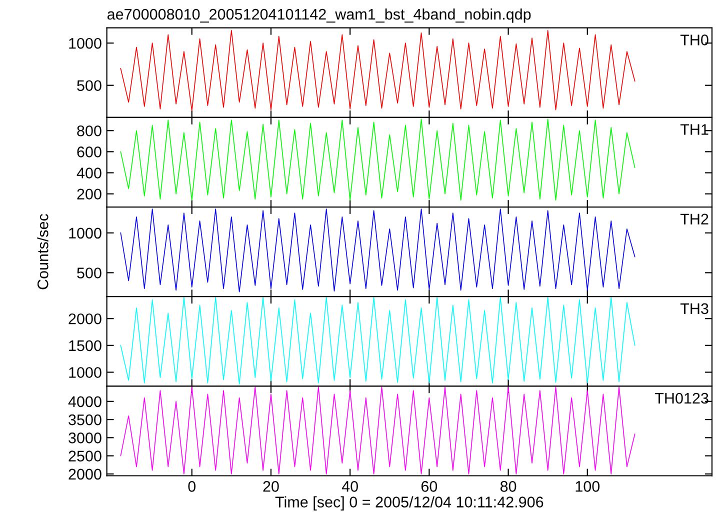  I want to click on y-tick-label: 3500, so click(85, 420).